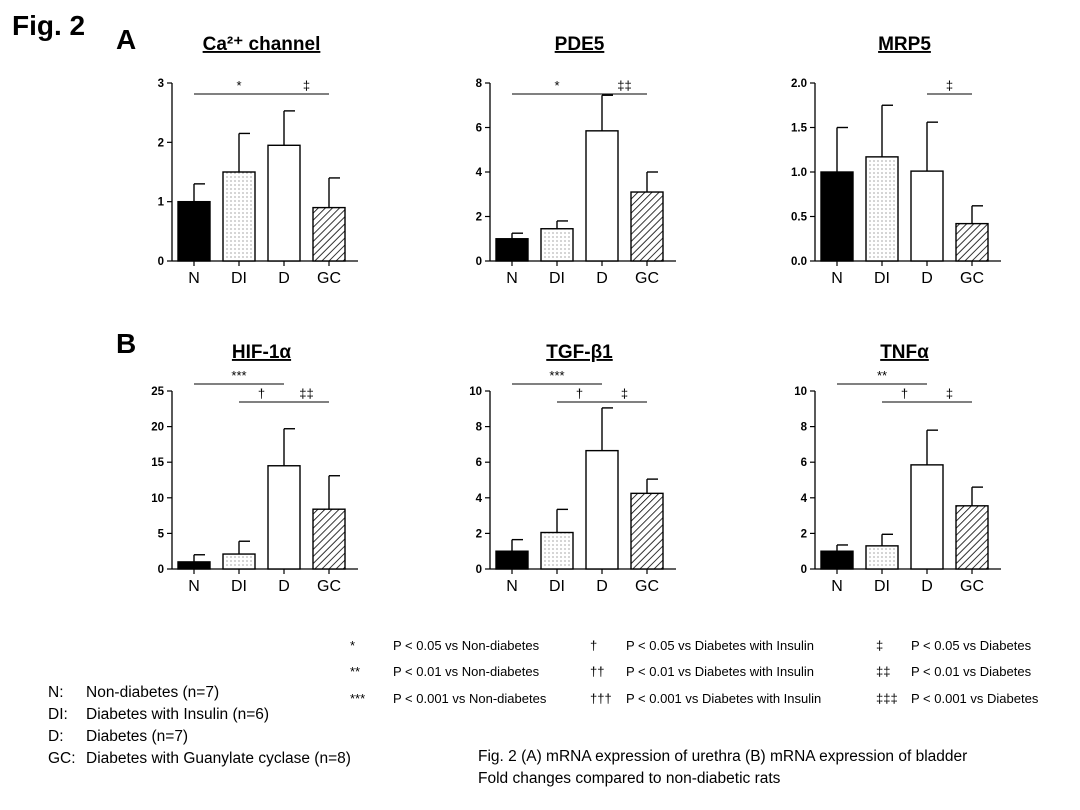 The width and height of the screenshot is (1080, 810). I want to click on group-desc: Diabetes with Guanylate cyclase (n=8), so click(218, 758).